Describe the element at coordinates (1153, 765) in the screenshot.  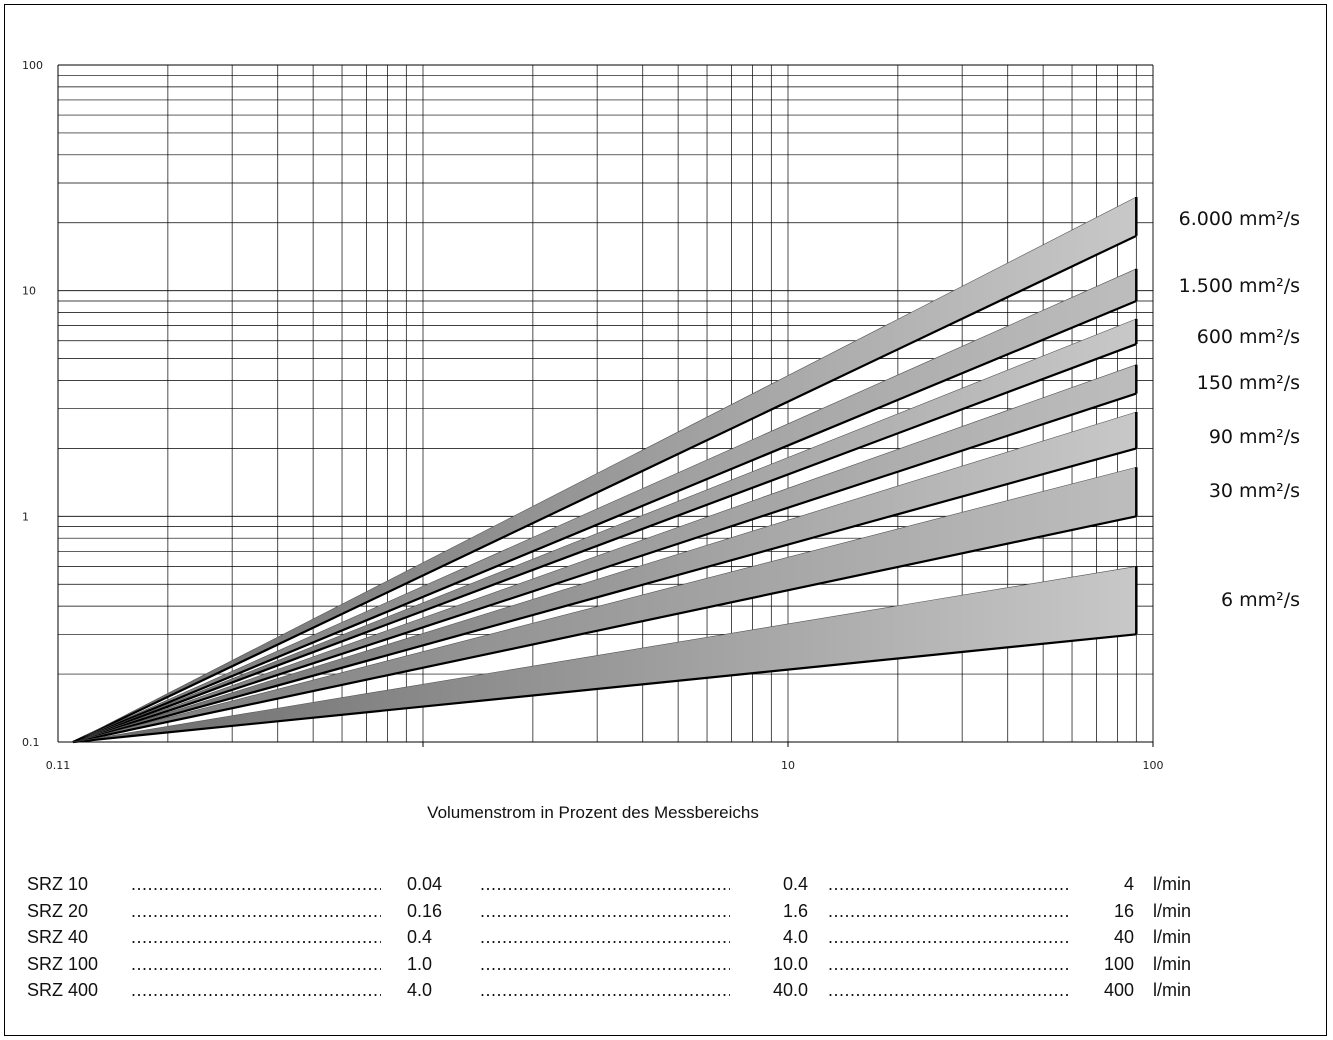
I see `x-tick-label: 100` at that location.